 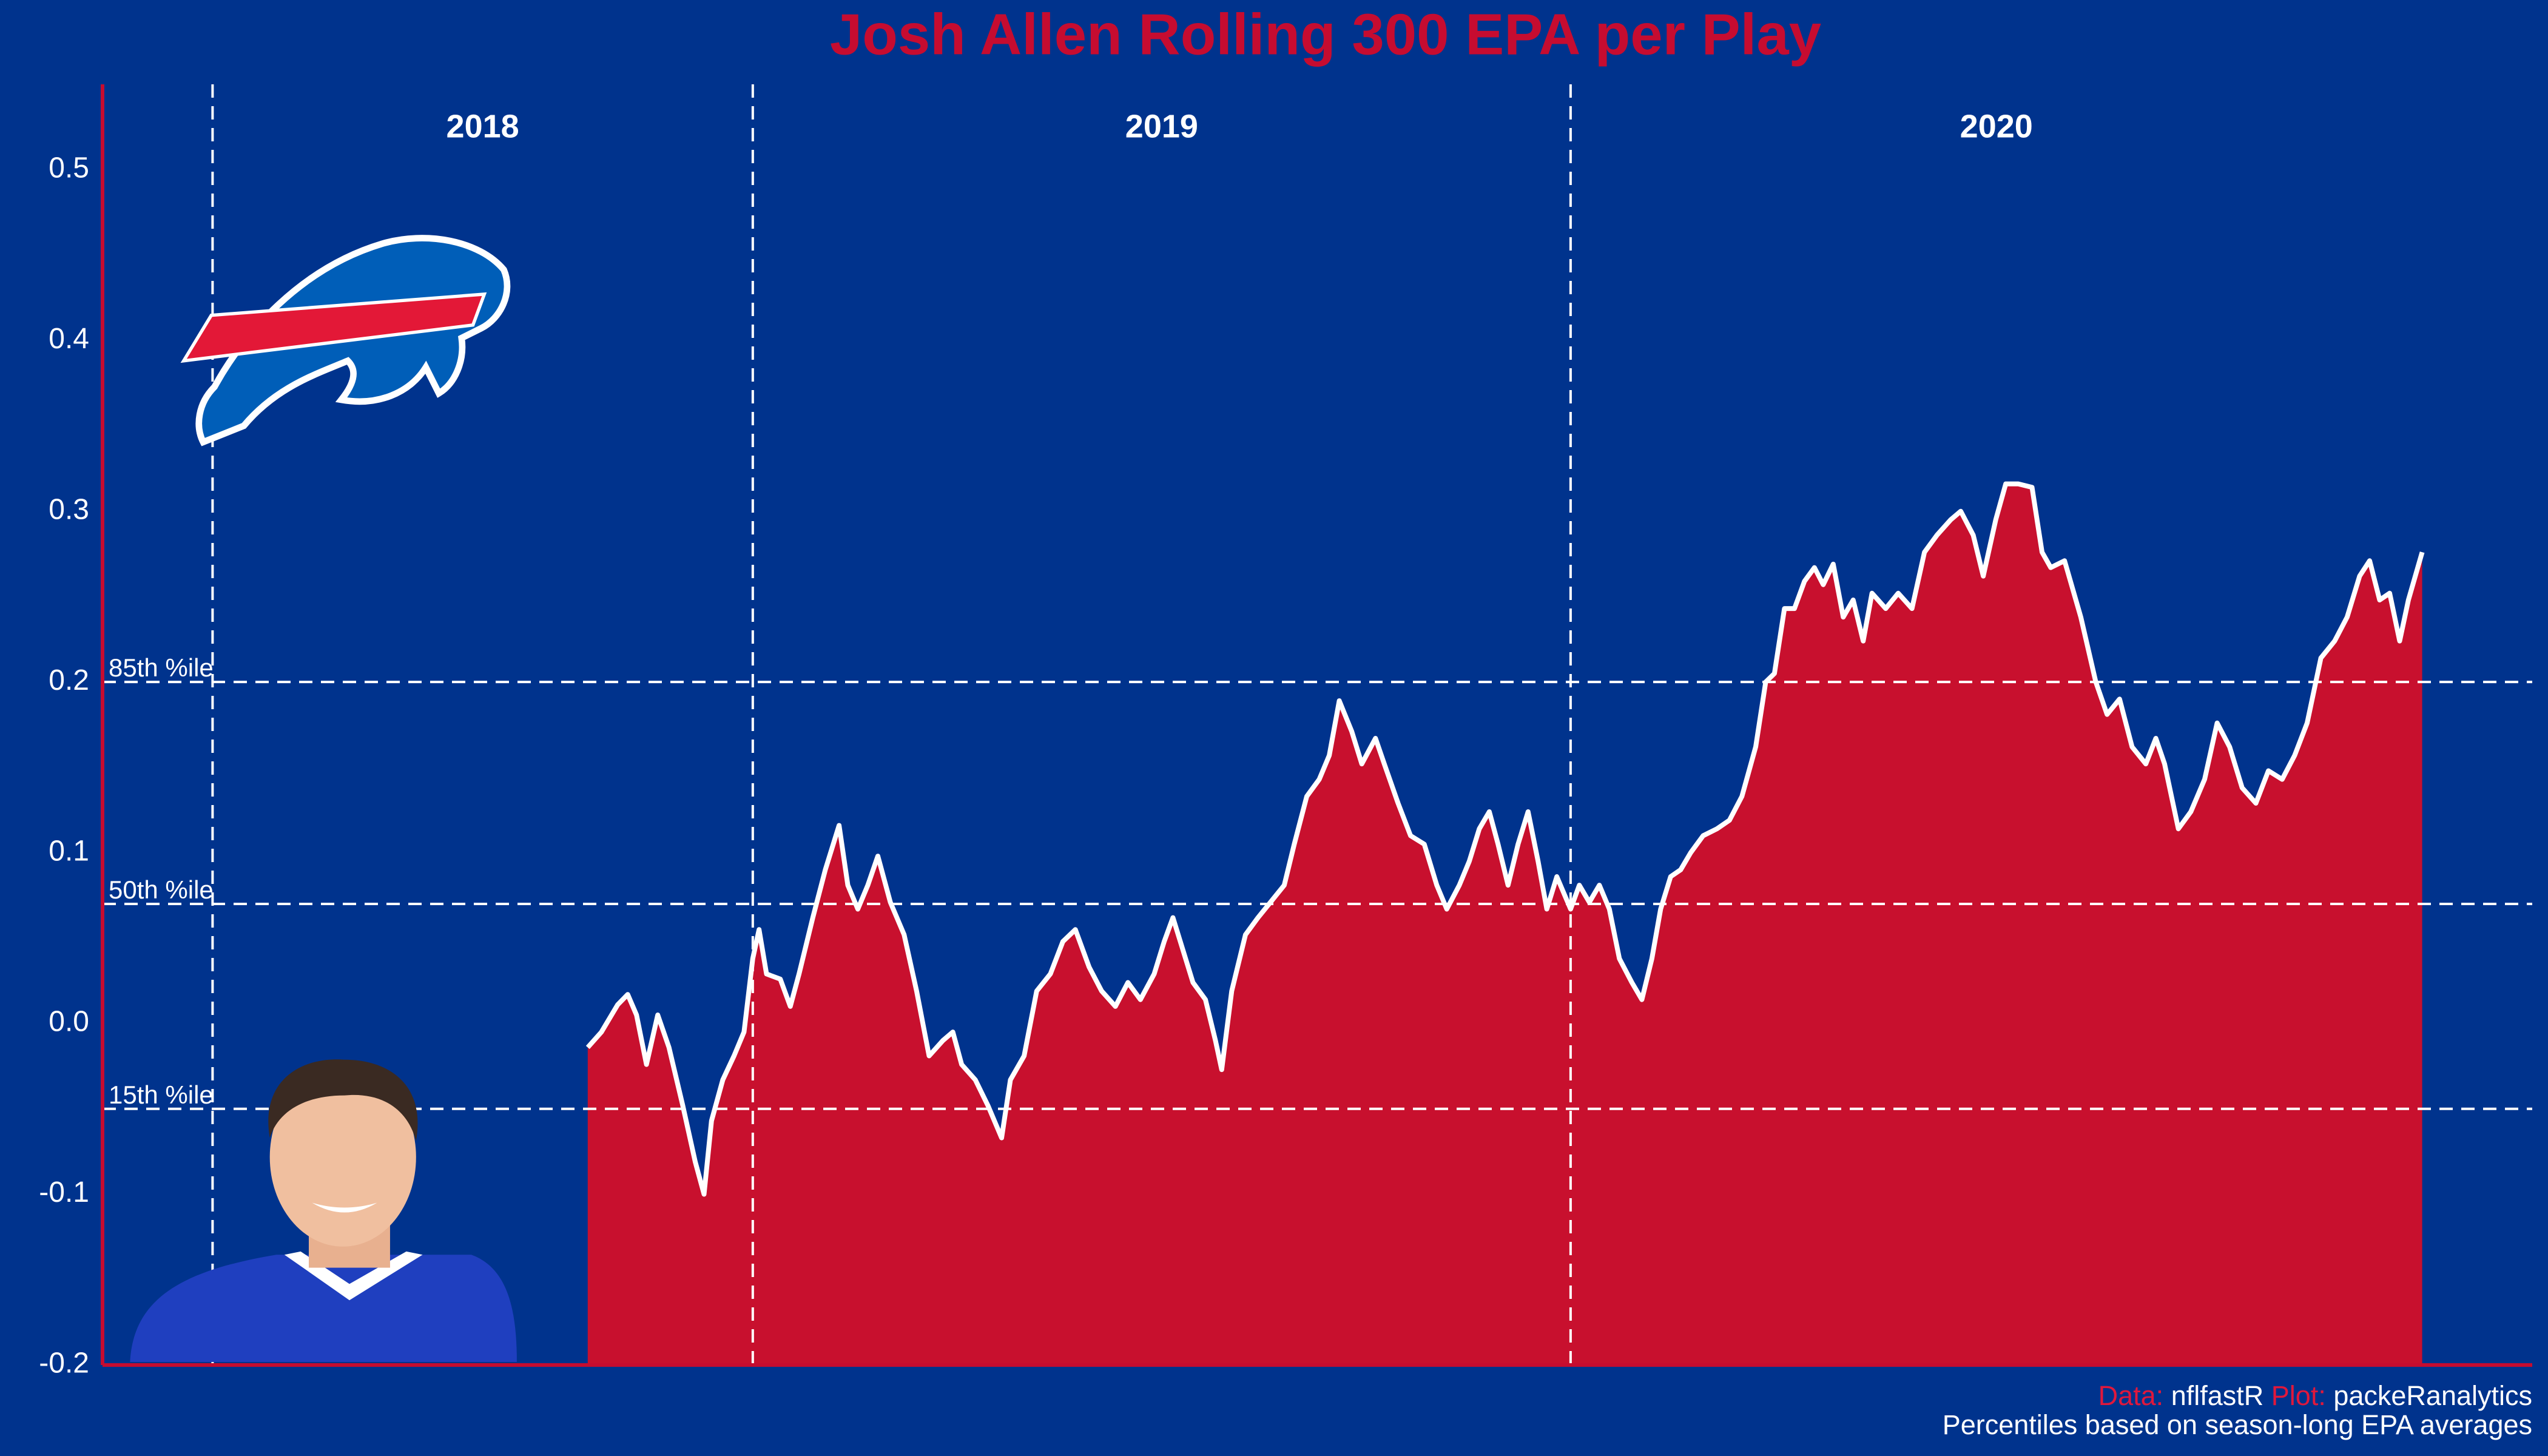 I want to click on y-tick-label: 0.2, so click(x=69, y=680).